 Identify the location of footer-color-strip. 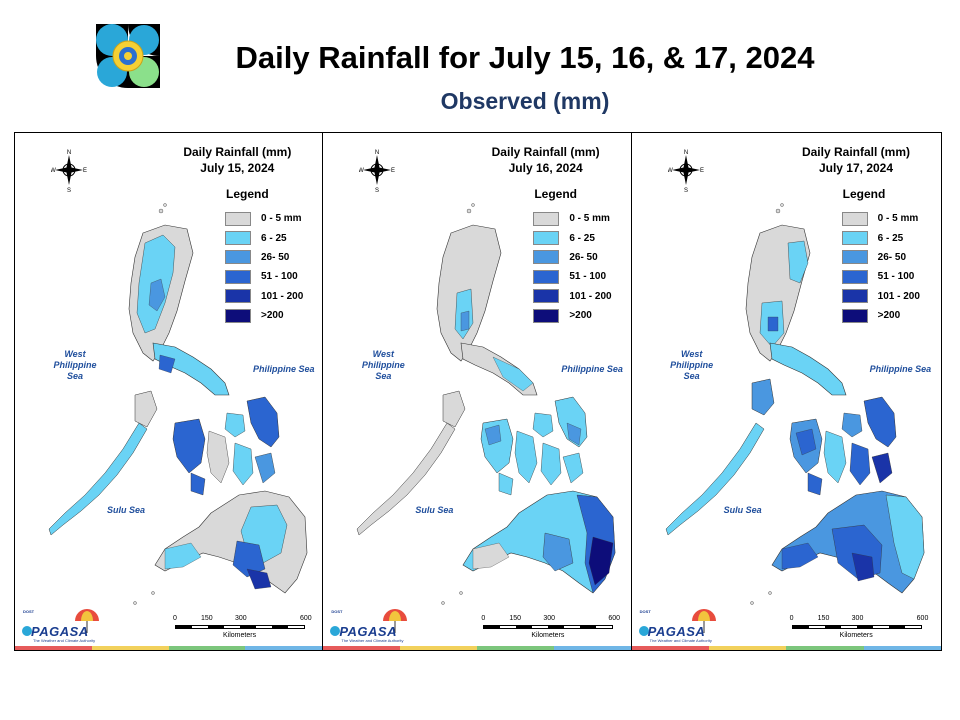
(169, 648).